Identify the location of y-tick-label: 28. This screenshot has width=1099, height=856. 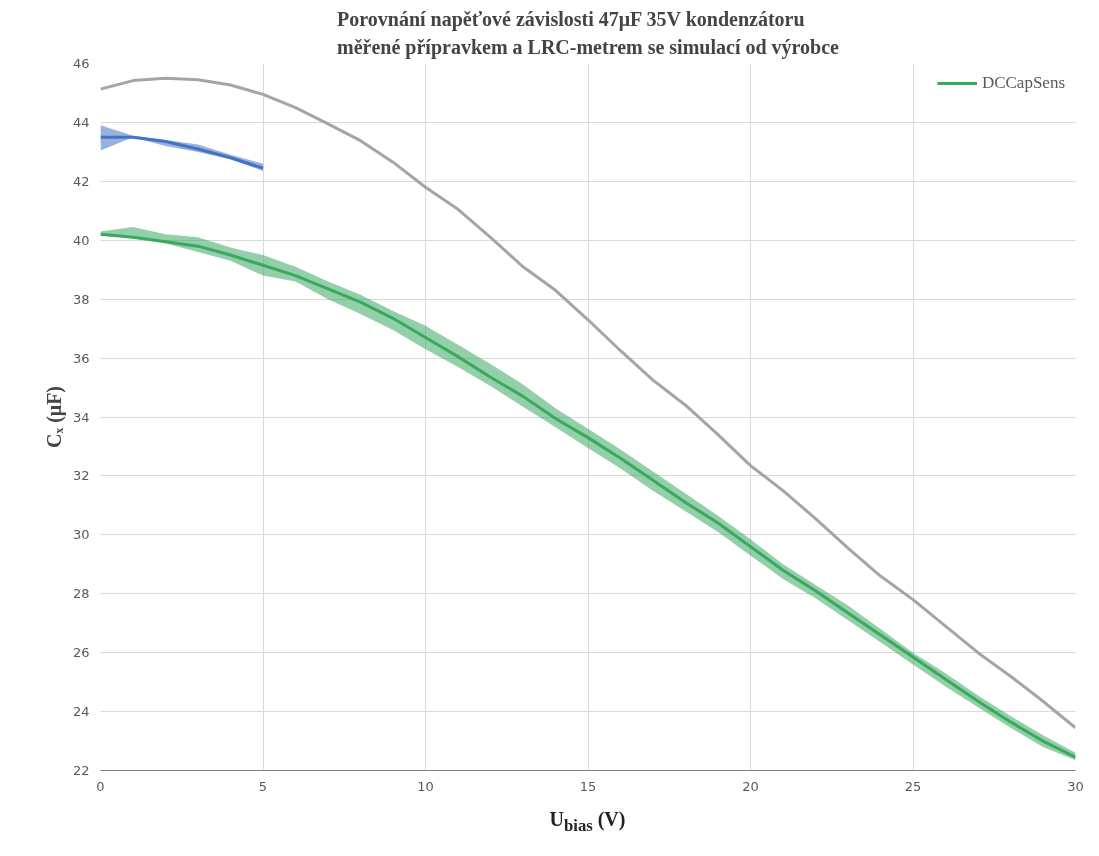
(81, 594).